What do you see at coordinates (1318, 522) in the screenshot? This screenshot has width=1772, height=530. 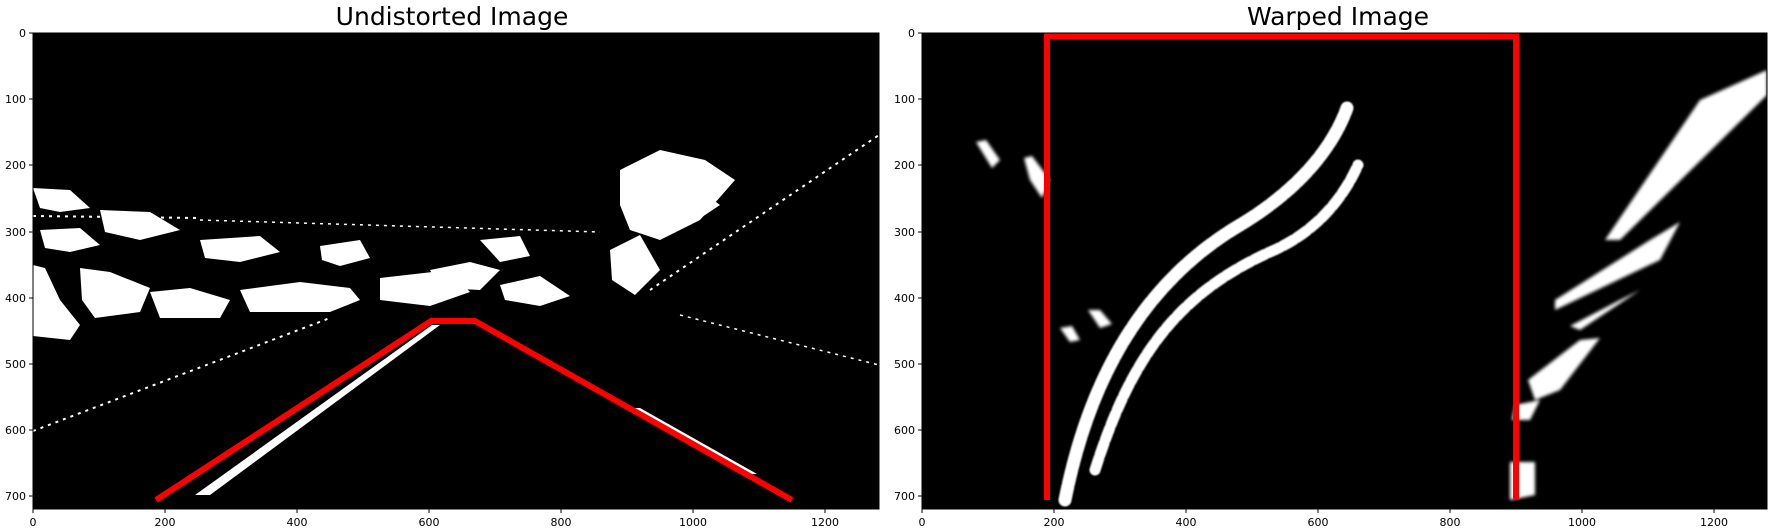 I see `warped-xtick: 600` at bounding box center [1318, 522].